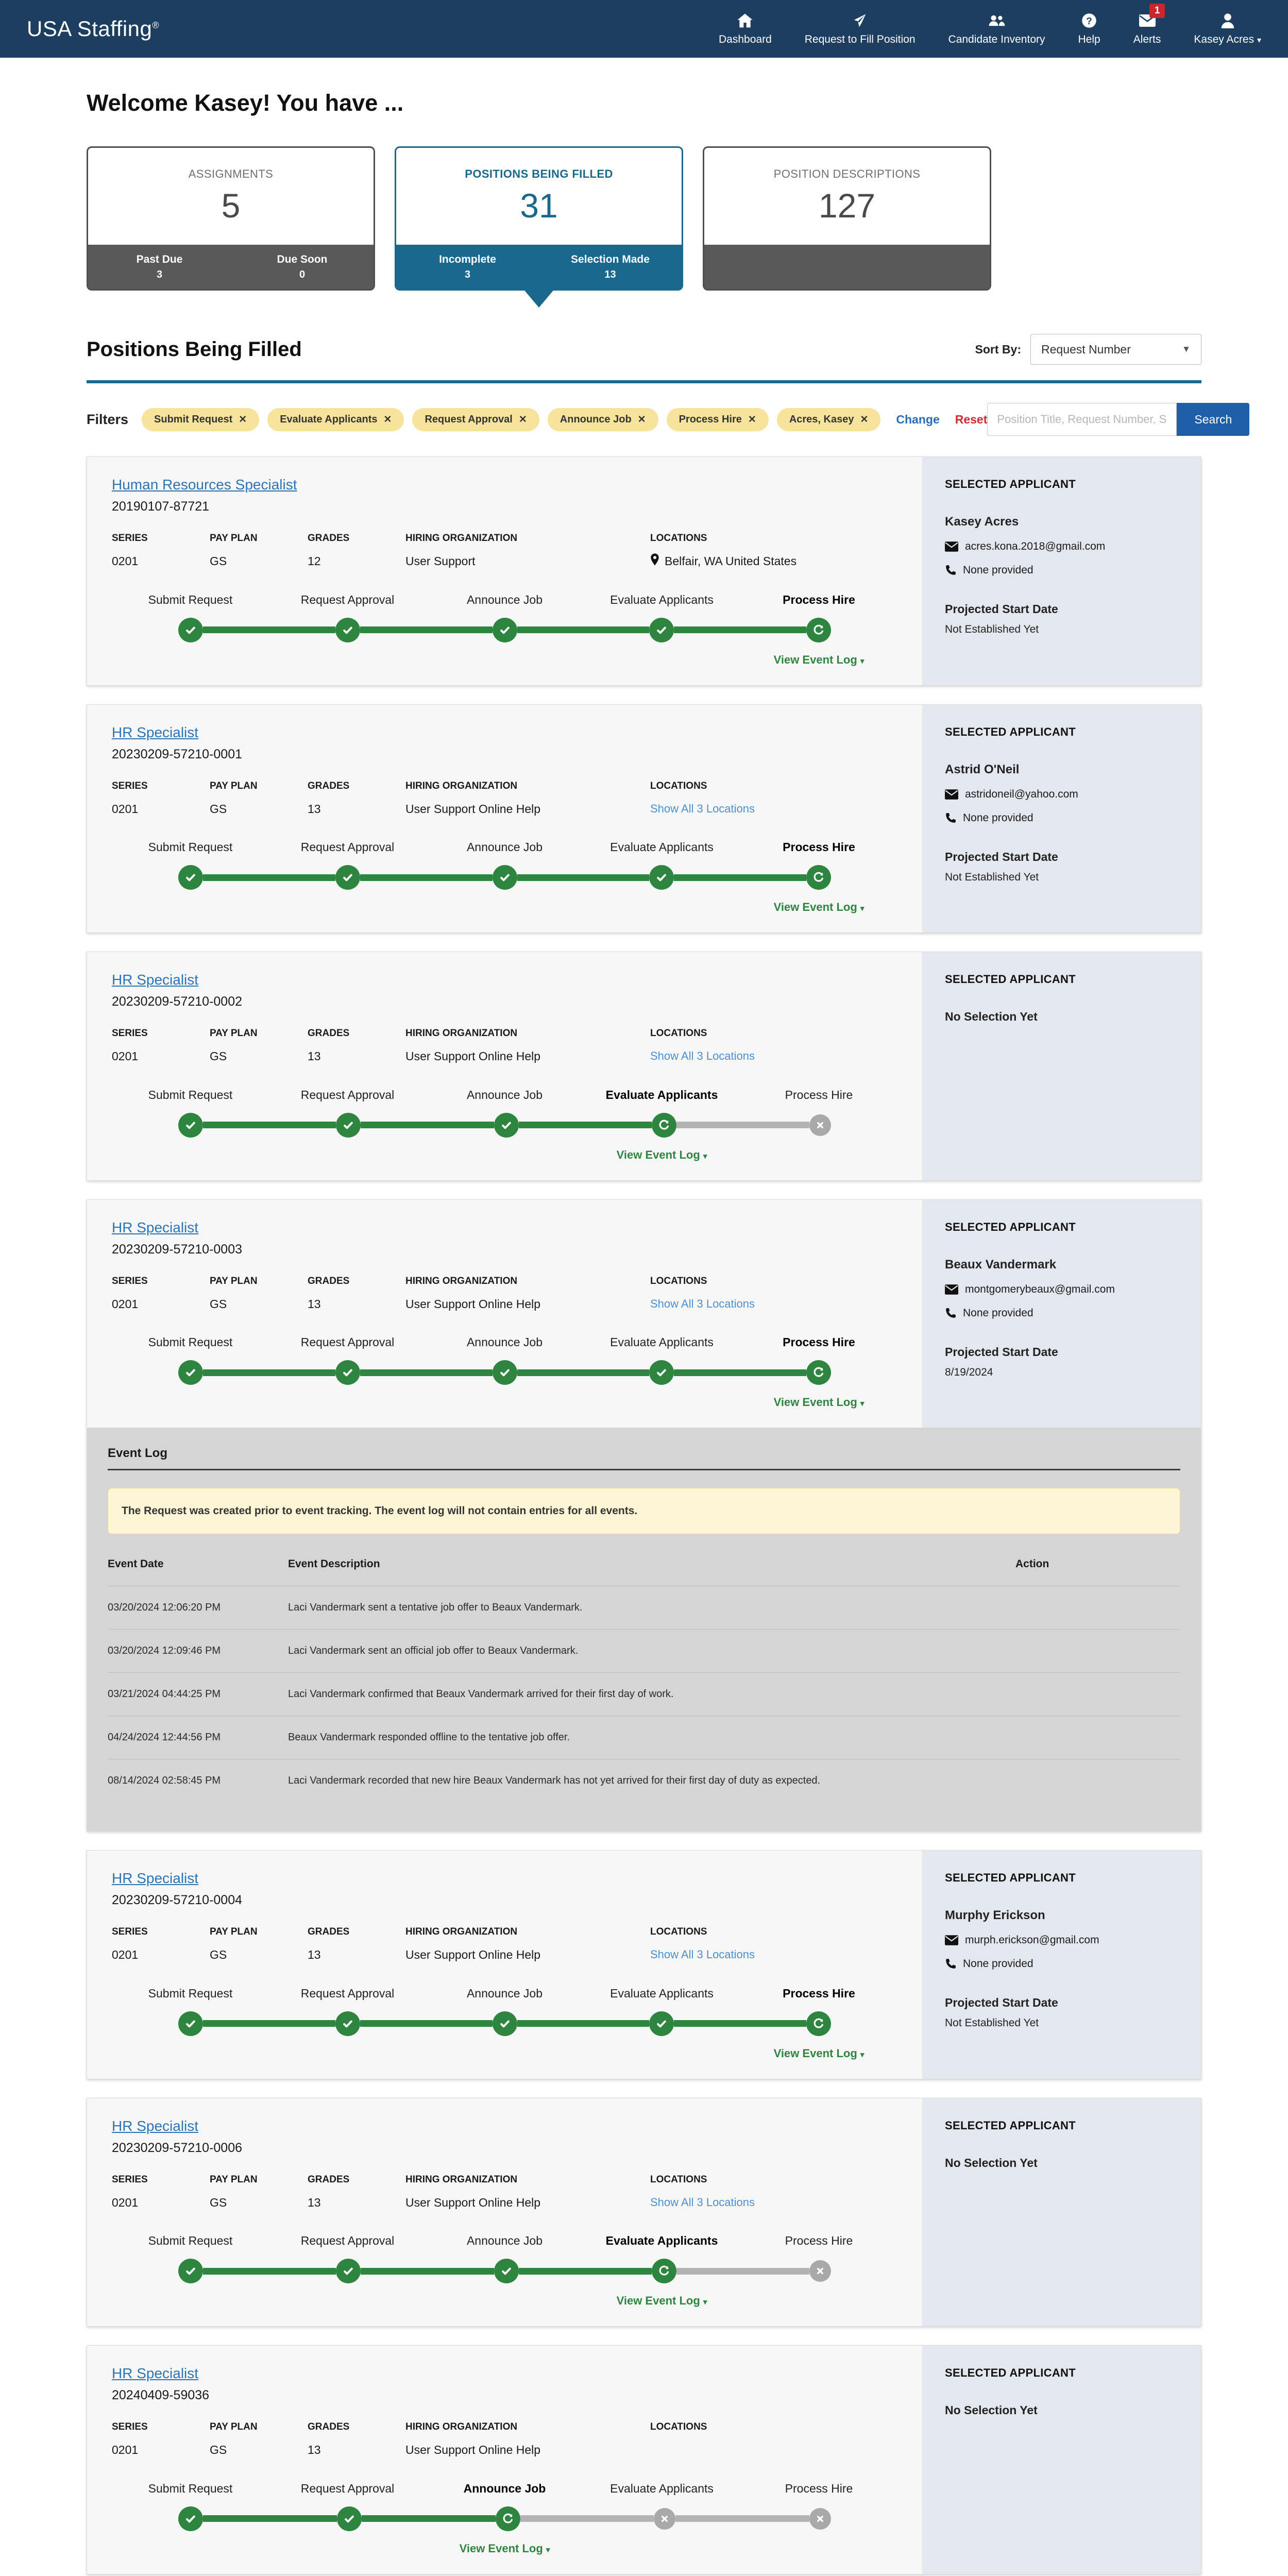  I want to click on projected-start-date-value: Not Established Yet, so click(992, 877).